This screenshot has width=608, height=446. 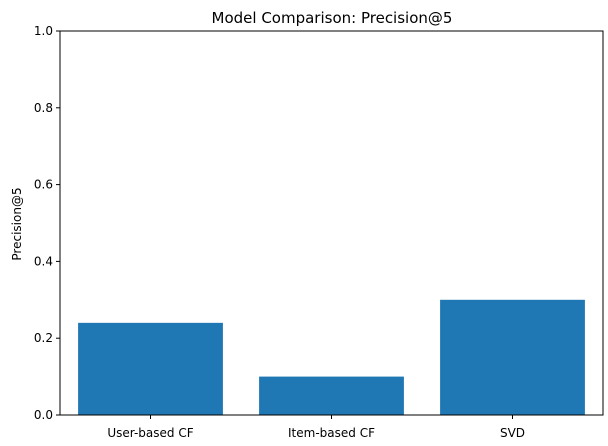 I want to click on y-tick-label-5: 1.0, so click(x=43, y=31).